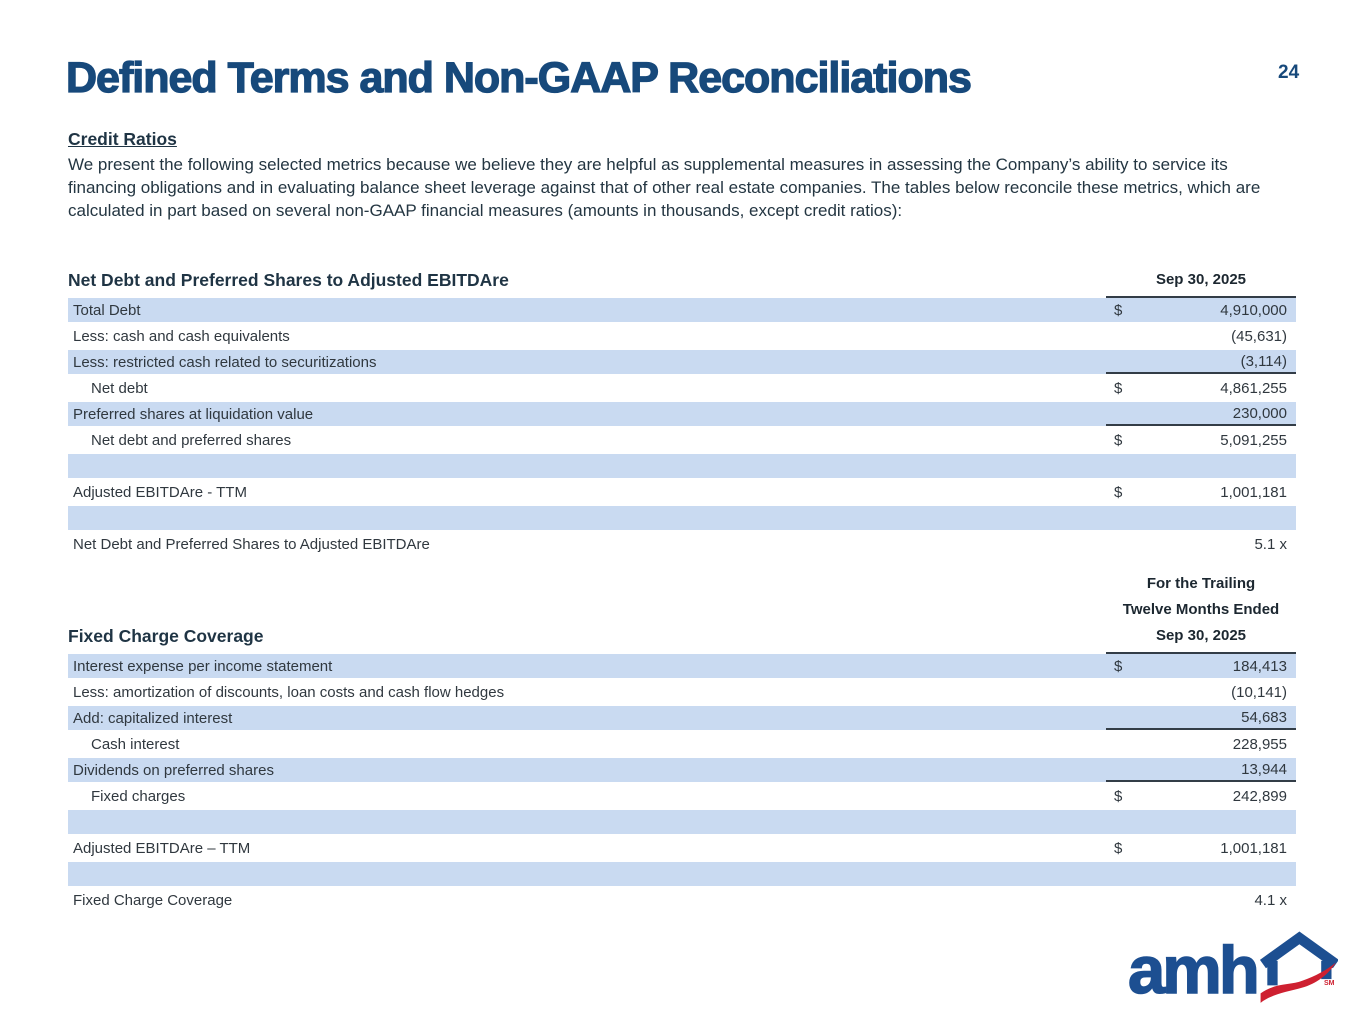 This screenshot has height=1024, width=1365. What do you see at coordinates (1270, 900) in the screenshot?
I see `row-value: 4.1 x` at bounding box center [1270, 900].